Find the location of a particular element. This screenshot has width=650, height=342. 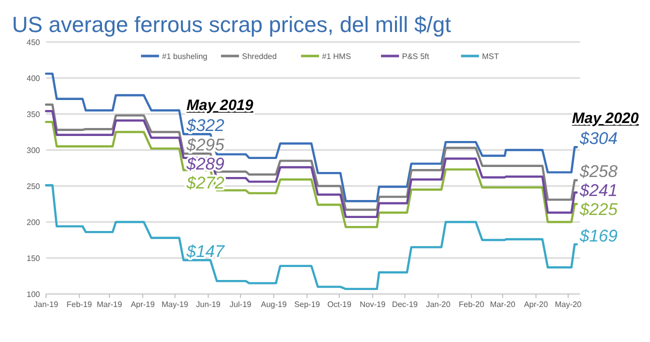

x-tick-label: Nov-19 is located at coordinates (373, 304).